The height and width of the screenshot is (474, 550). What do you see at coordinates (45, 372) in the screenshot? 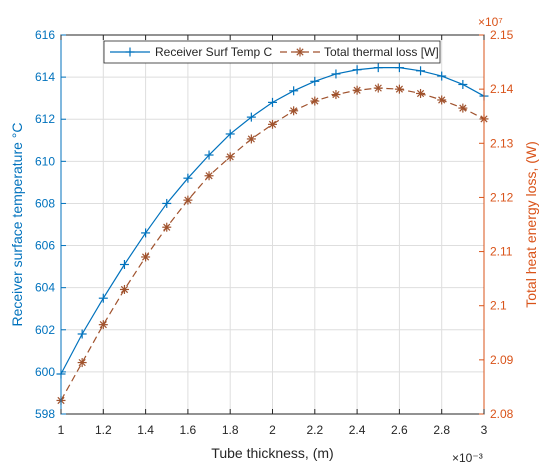
I see `left-tick-label: 600` at bounding box center [45, 372].